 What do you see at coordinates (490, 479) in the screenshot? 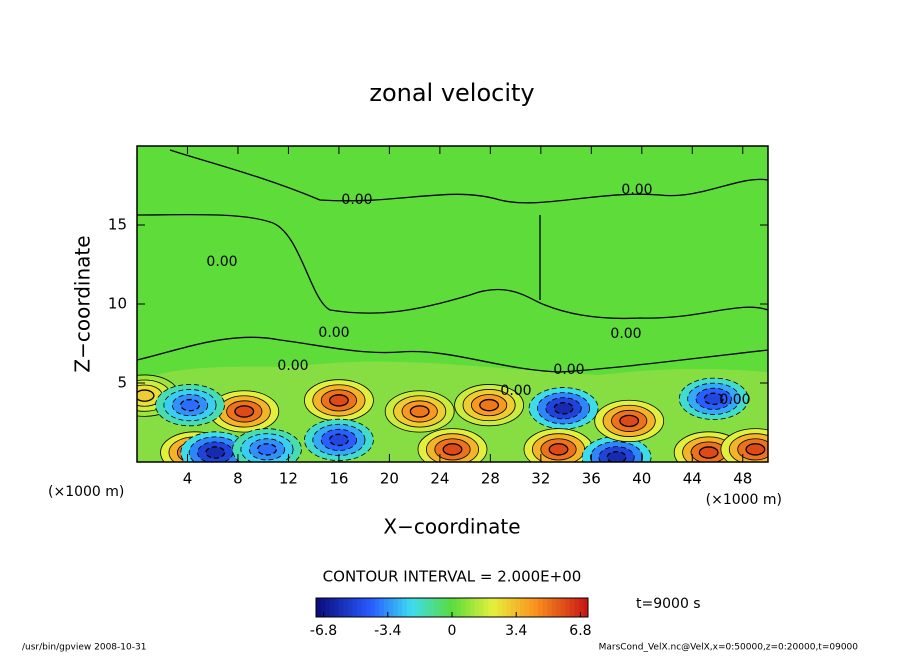
I see `x-tick-label: 28` at bounding box center [490, 479].